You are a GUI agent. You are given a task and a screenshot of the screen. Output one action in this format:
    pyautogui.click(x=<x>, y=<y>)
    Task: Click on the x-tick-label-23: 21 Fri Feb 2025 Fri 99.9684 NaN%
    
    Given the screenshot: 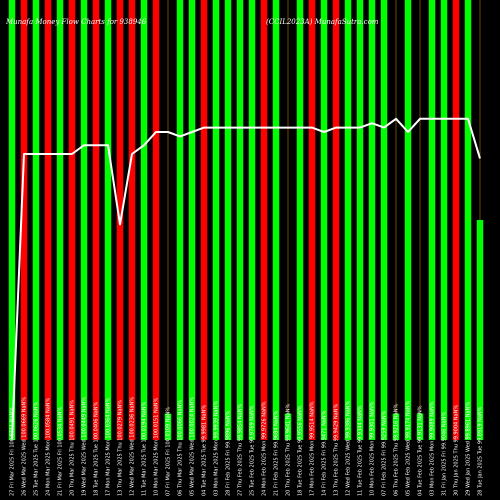 What is the action you would take?
    pyautogui.click(x=277, y=453)
    